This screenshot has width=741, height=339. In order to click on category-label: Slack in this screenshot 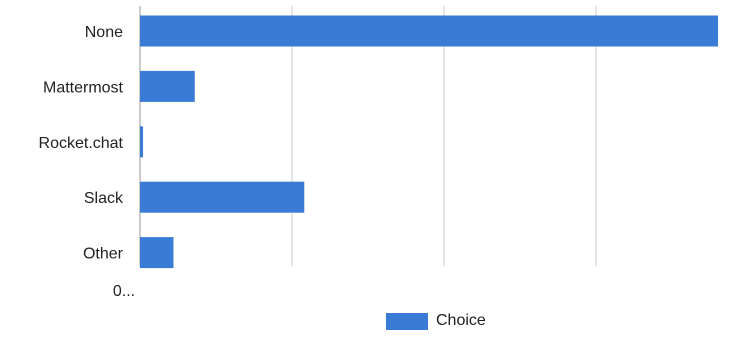, I will do `click(104, 198)`.